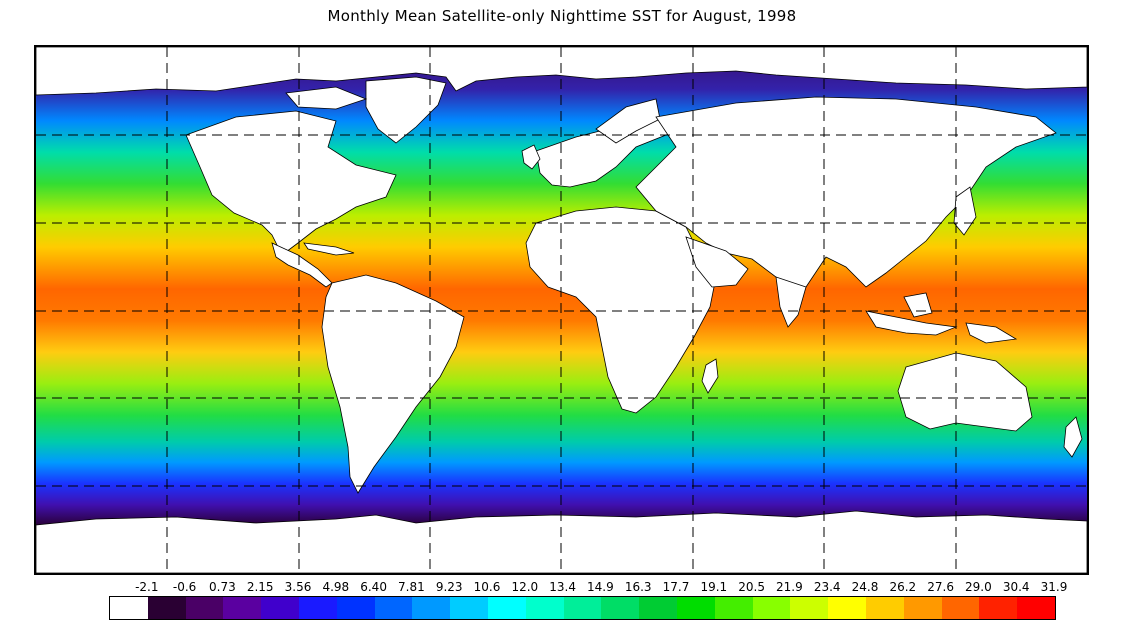 This screenshot has width=1124, height=622. What do you see at coordinates (329, 249) in the screenshot?
I see `cuba` at bounding box center [329, 249].